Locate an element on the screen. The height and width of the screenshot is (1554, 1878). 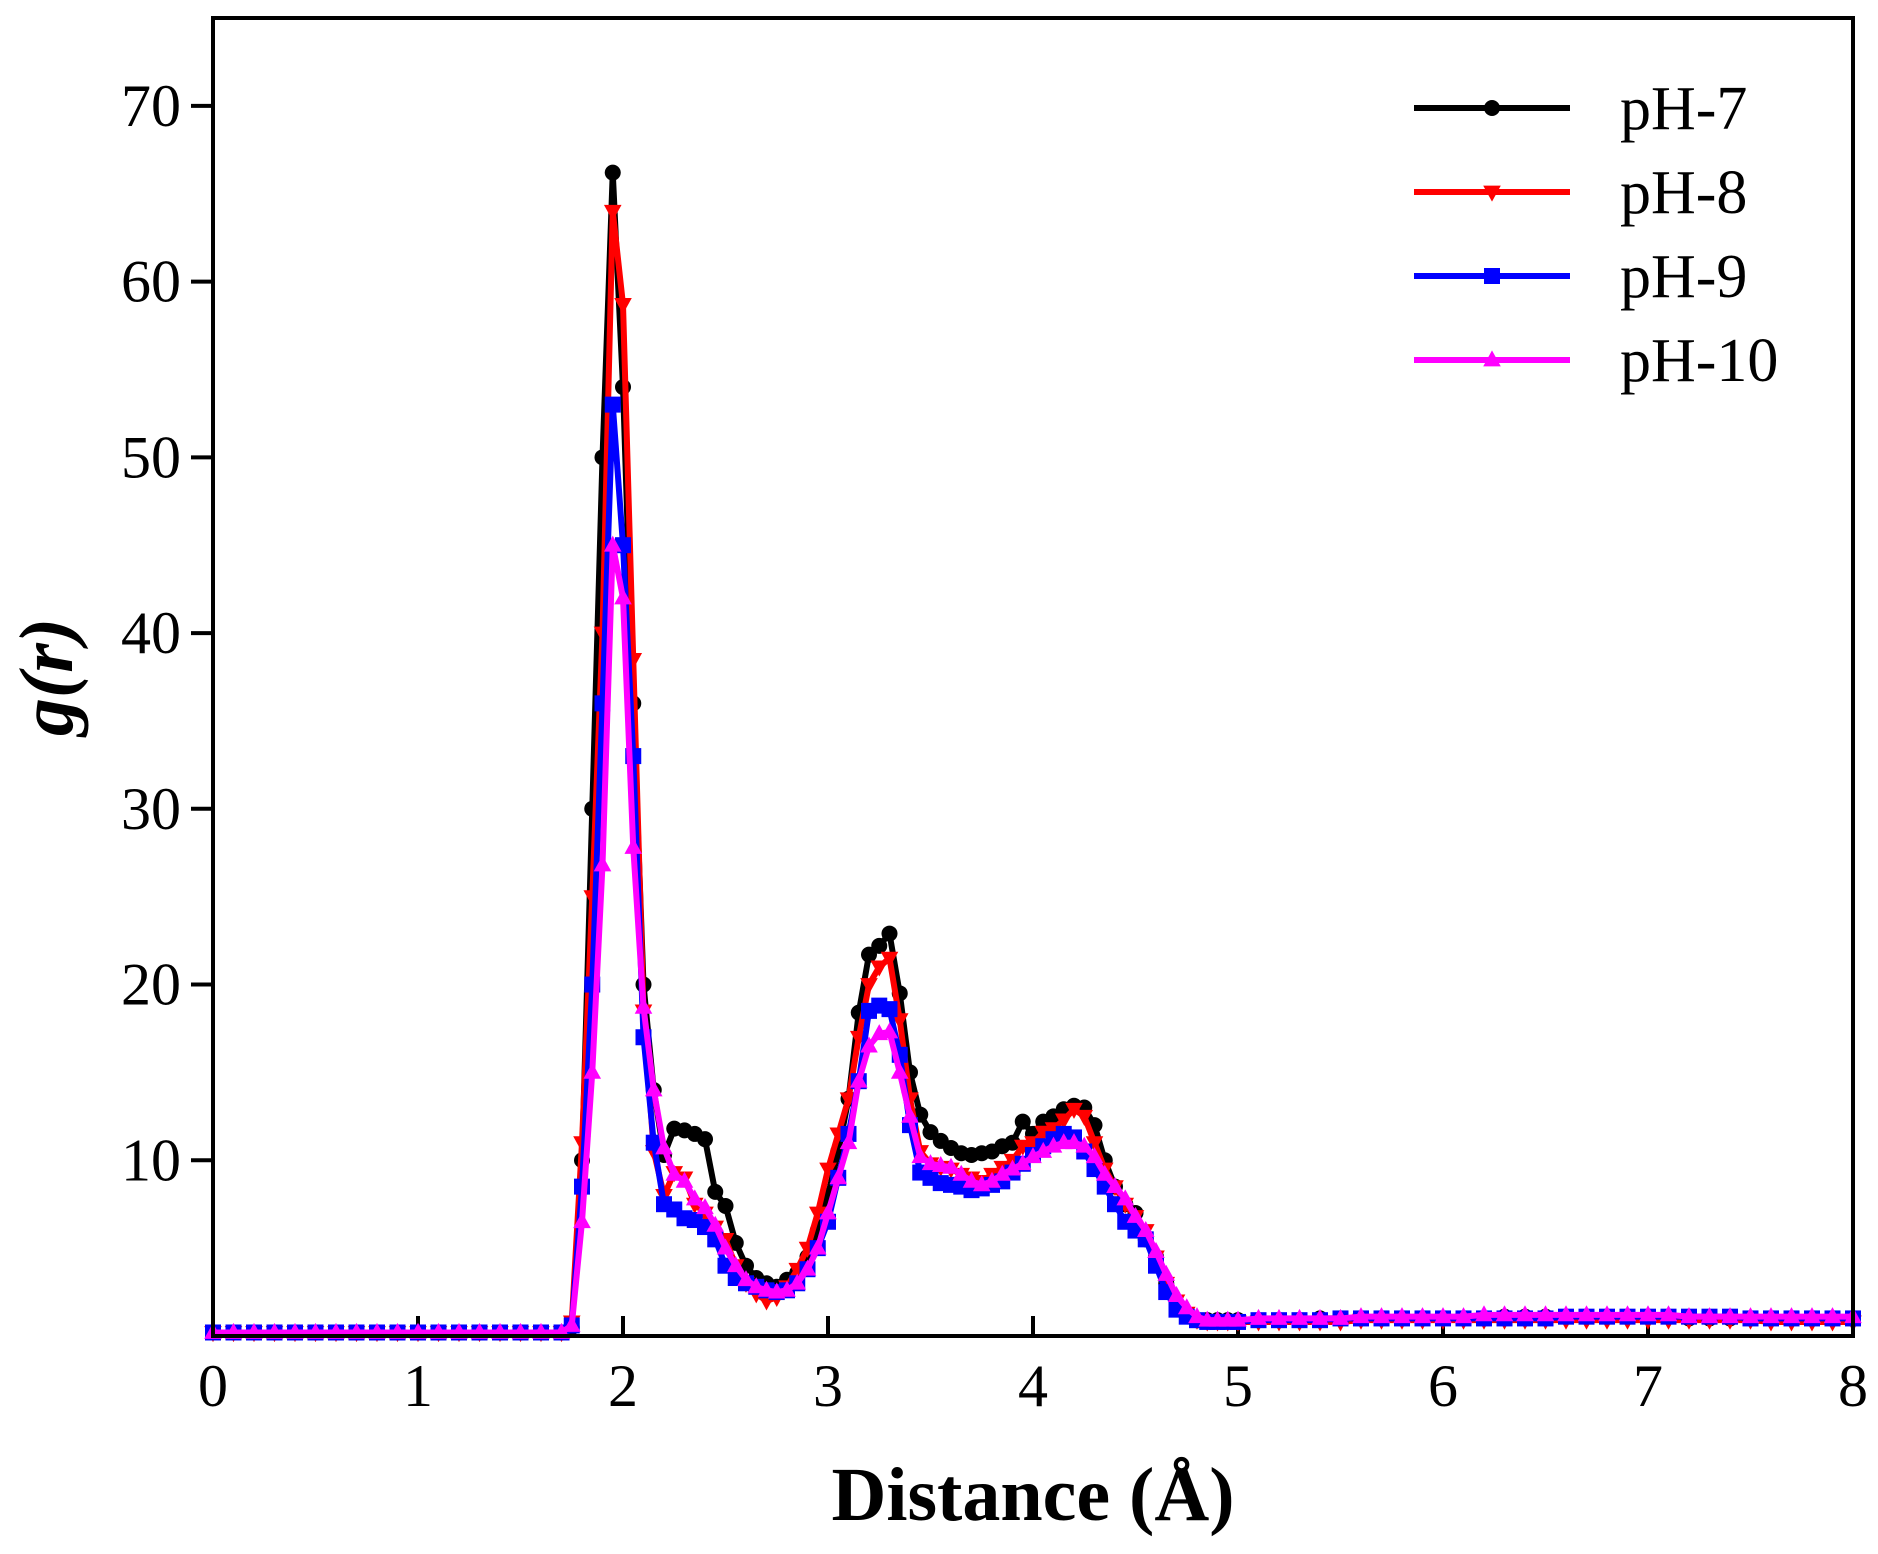
x-tick-label: 3 is located at coordinates (828, 1386).